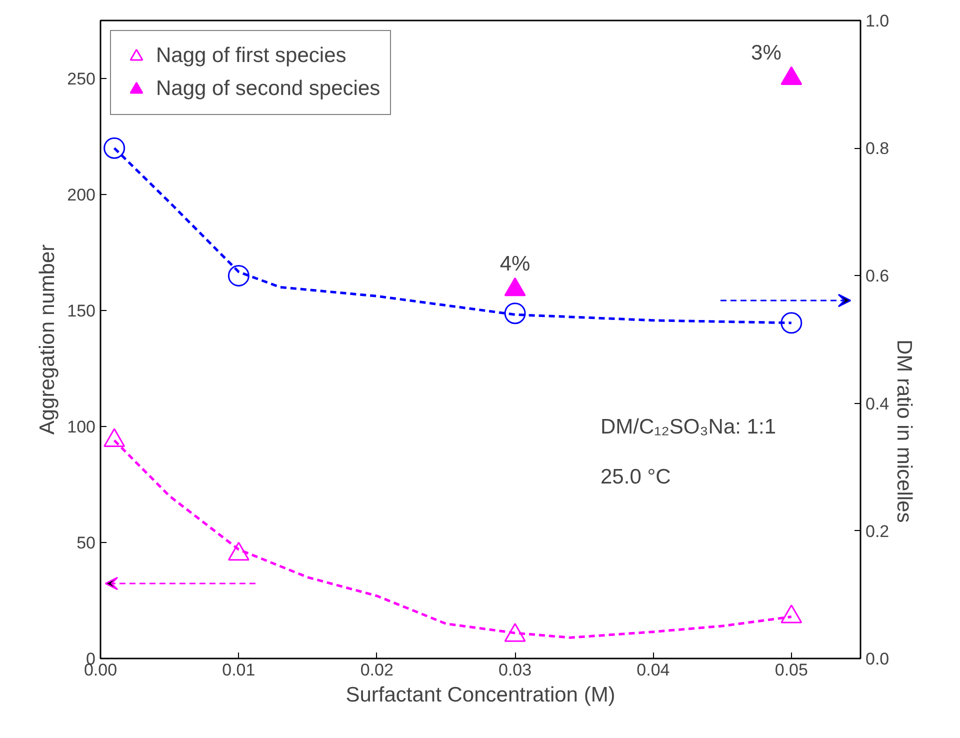  I want to click on y2-tick-label: 1.0, so click(878, 21).